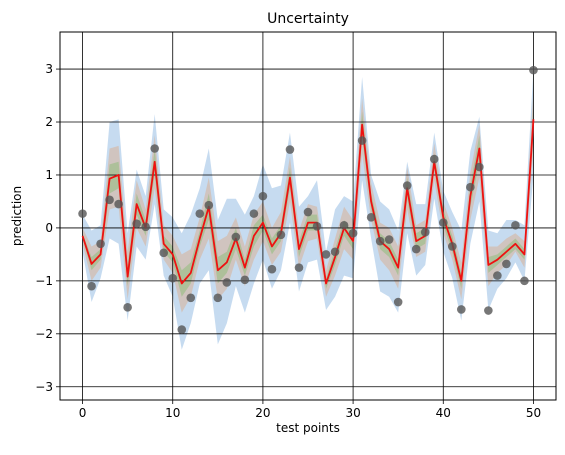 The height and width of the screenshot is (455, 565). What do you see at coordinates (17, 216) in the screenshot?
I see `y-axis-title: prediction` at bounding box center [17, 216].